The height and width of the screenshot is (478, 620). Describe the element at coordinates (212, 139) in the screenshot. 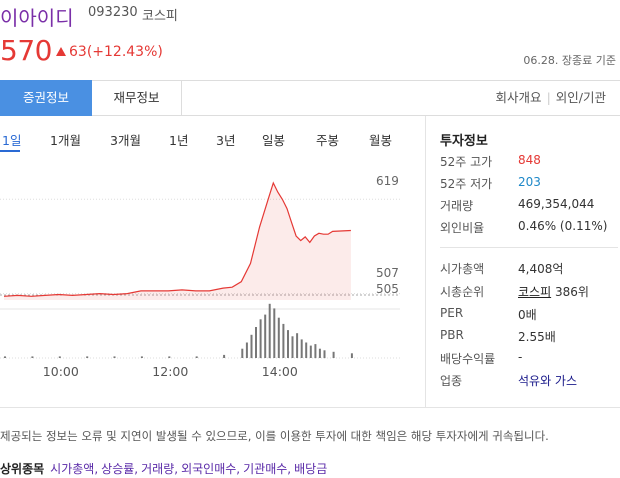

I see `period-selector: 1일 1개월 3개월 1년 3년 일봉 주봉 월봉` at that location.